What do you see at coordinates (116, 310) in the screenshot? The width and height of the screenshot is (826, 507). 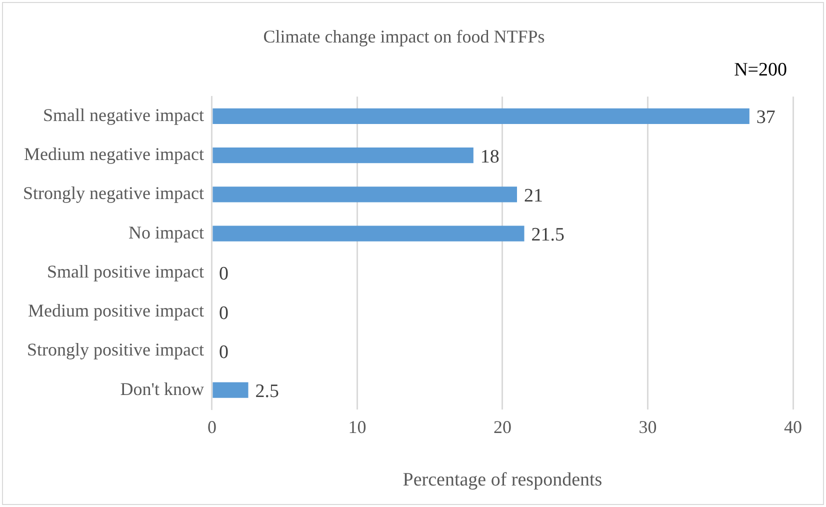 I see `y-tick-label: Medium positive impact` at bounding box center [116, 310].